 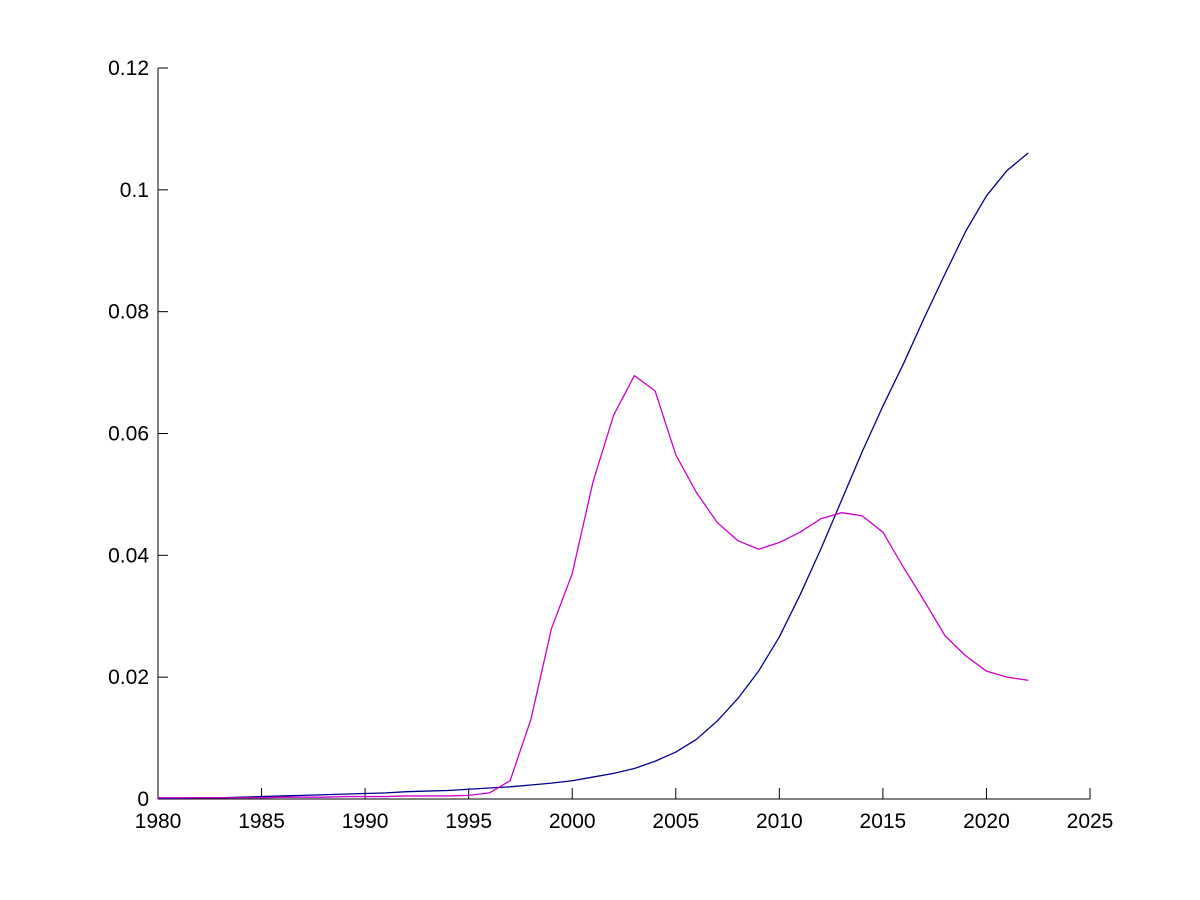 What do you see at coordinates (128, 677) in the screenshot?
I see `y-tick-label: 0.02` at bounding box center [128, 677].